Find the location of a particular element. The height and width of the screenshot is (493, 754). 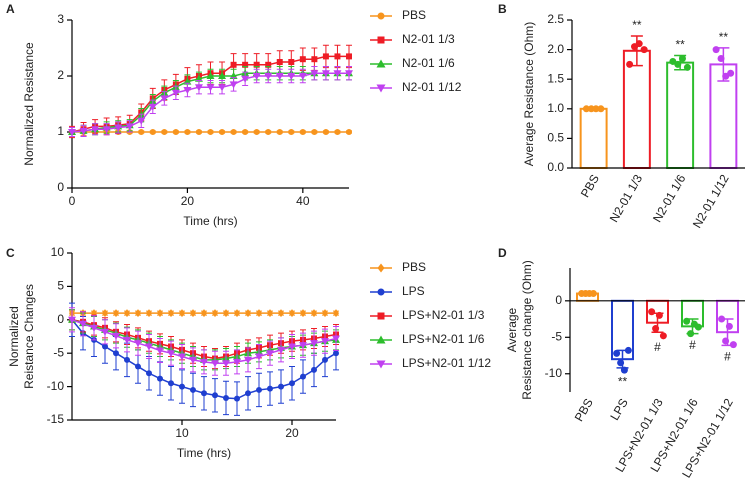

y-axis-title: Reistance Changes is located at coordinates (29, 336).